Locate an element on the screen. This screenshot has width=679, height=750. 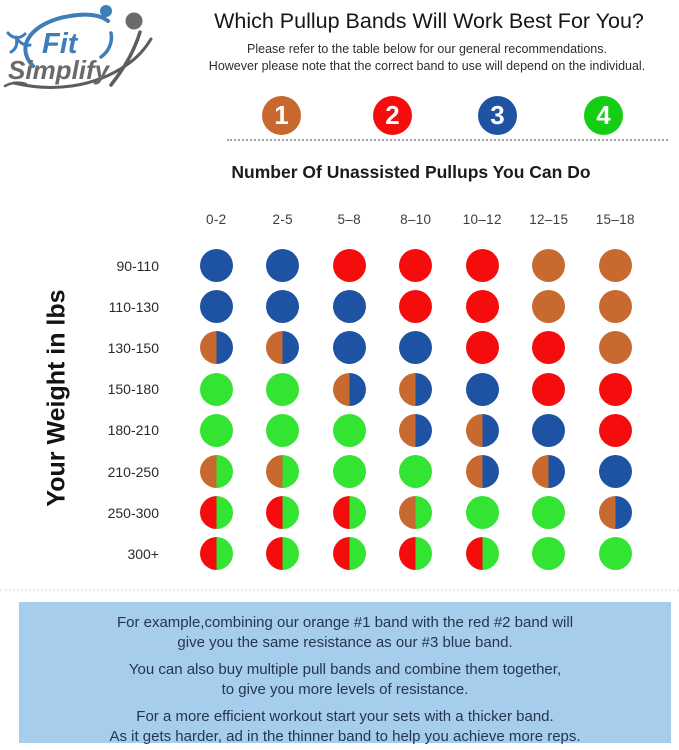
band-3-badge: 3 is located at coordinates (497, 115).